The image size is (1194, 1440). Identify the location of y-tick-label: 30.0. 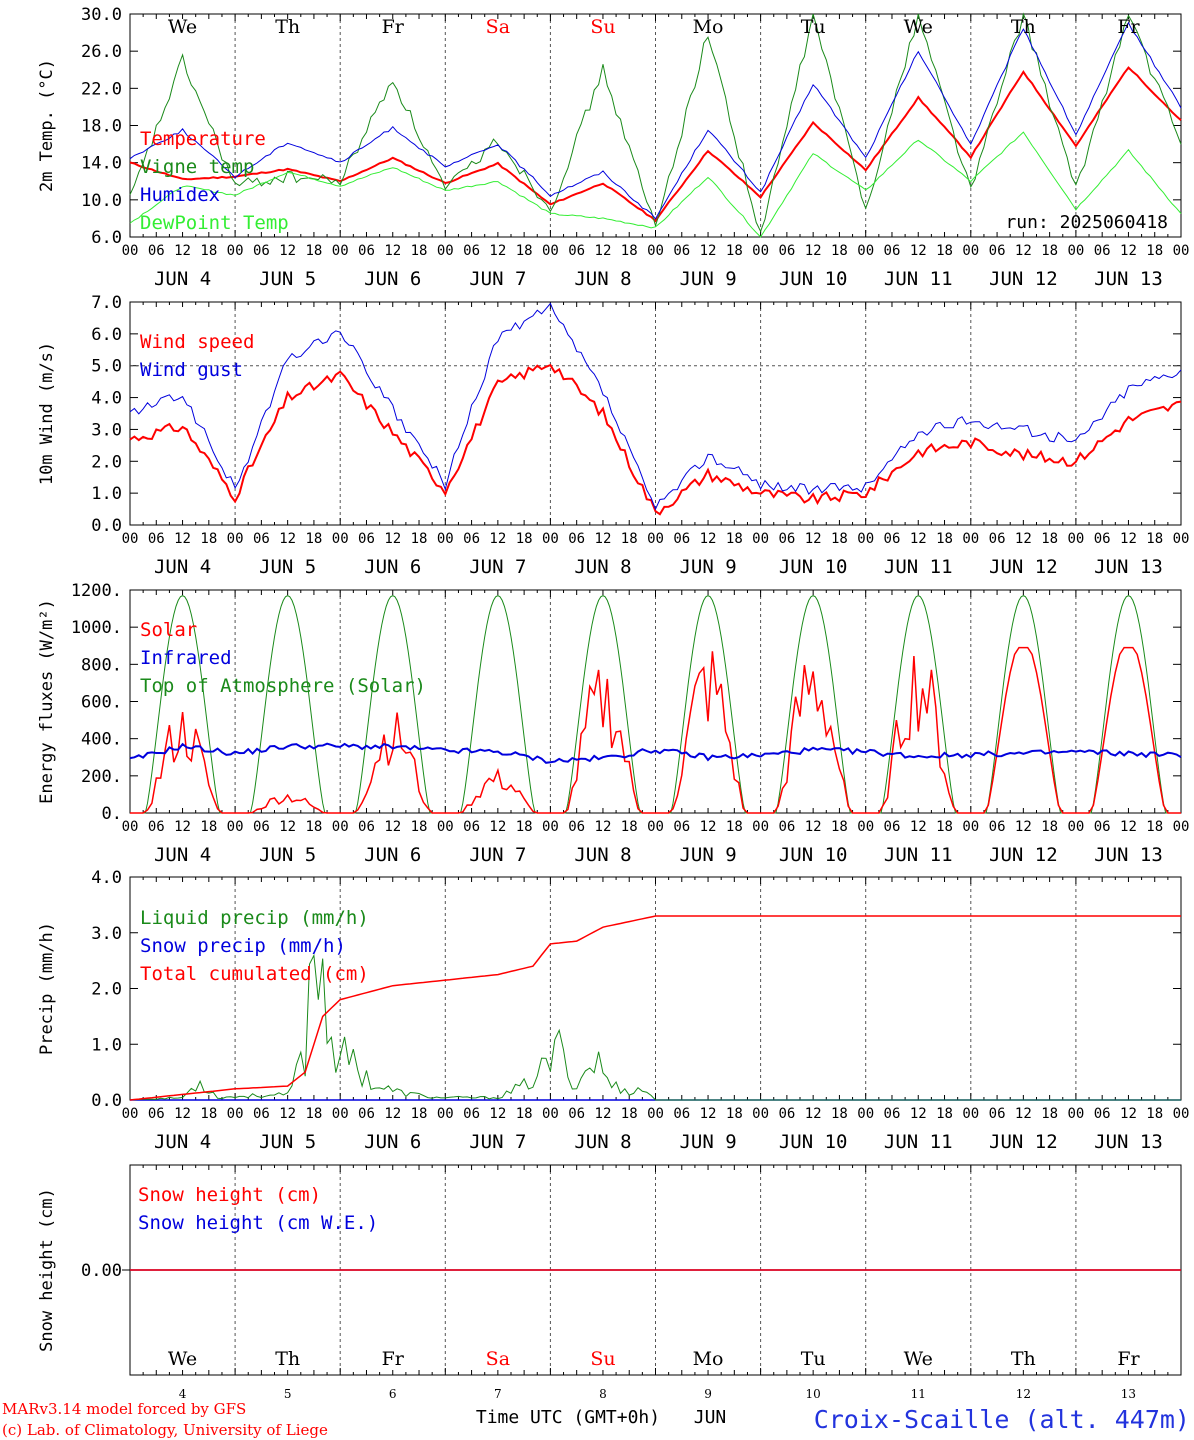
(101, 15).